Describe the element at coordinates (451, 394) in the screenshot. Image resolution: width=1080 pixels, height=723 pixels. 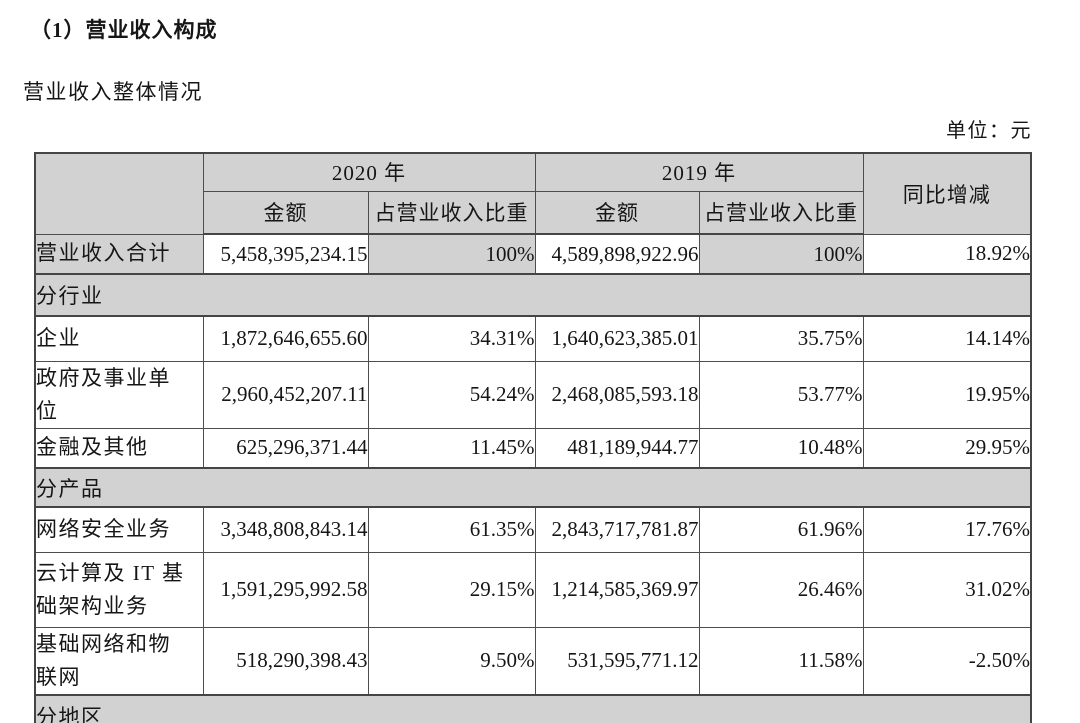
I see `share-2020-cell: 54.24%` at that location.